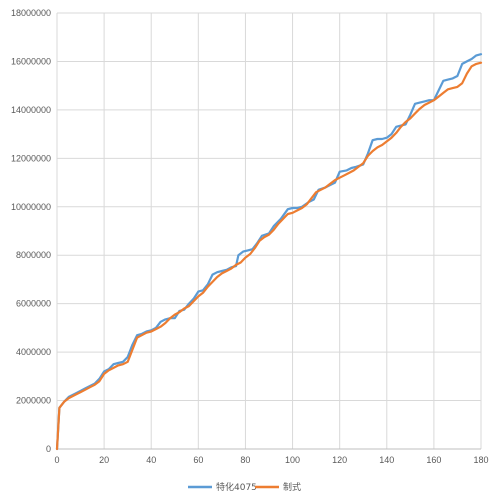  What do you see at coordinates (33, 352) in the screenshot?
I see `y-tick-label: 4000000` at bounding box center [33, 352].